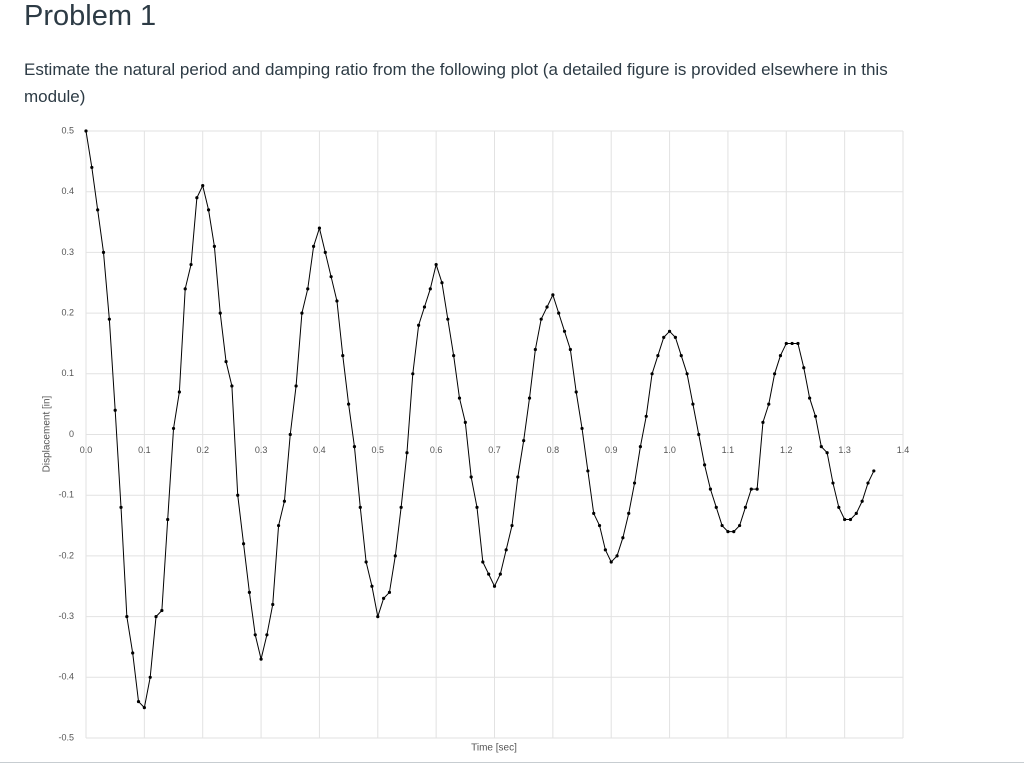 The height and width of the screenshot is (766, 1024). What do you see at coordinates (261, 450) in the screenshot?
I see `x-tick-label: 0.3` at bounding box center [261, 450].